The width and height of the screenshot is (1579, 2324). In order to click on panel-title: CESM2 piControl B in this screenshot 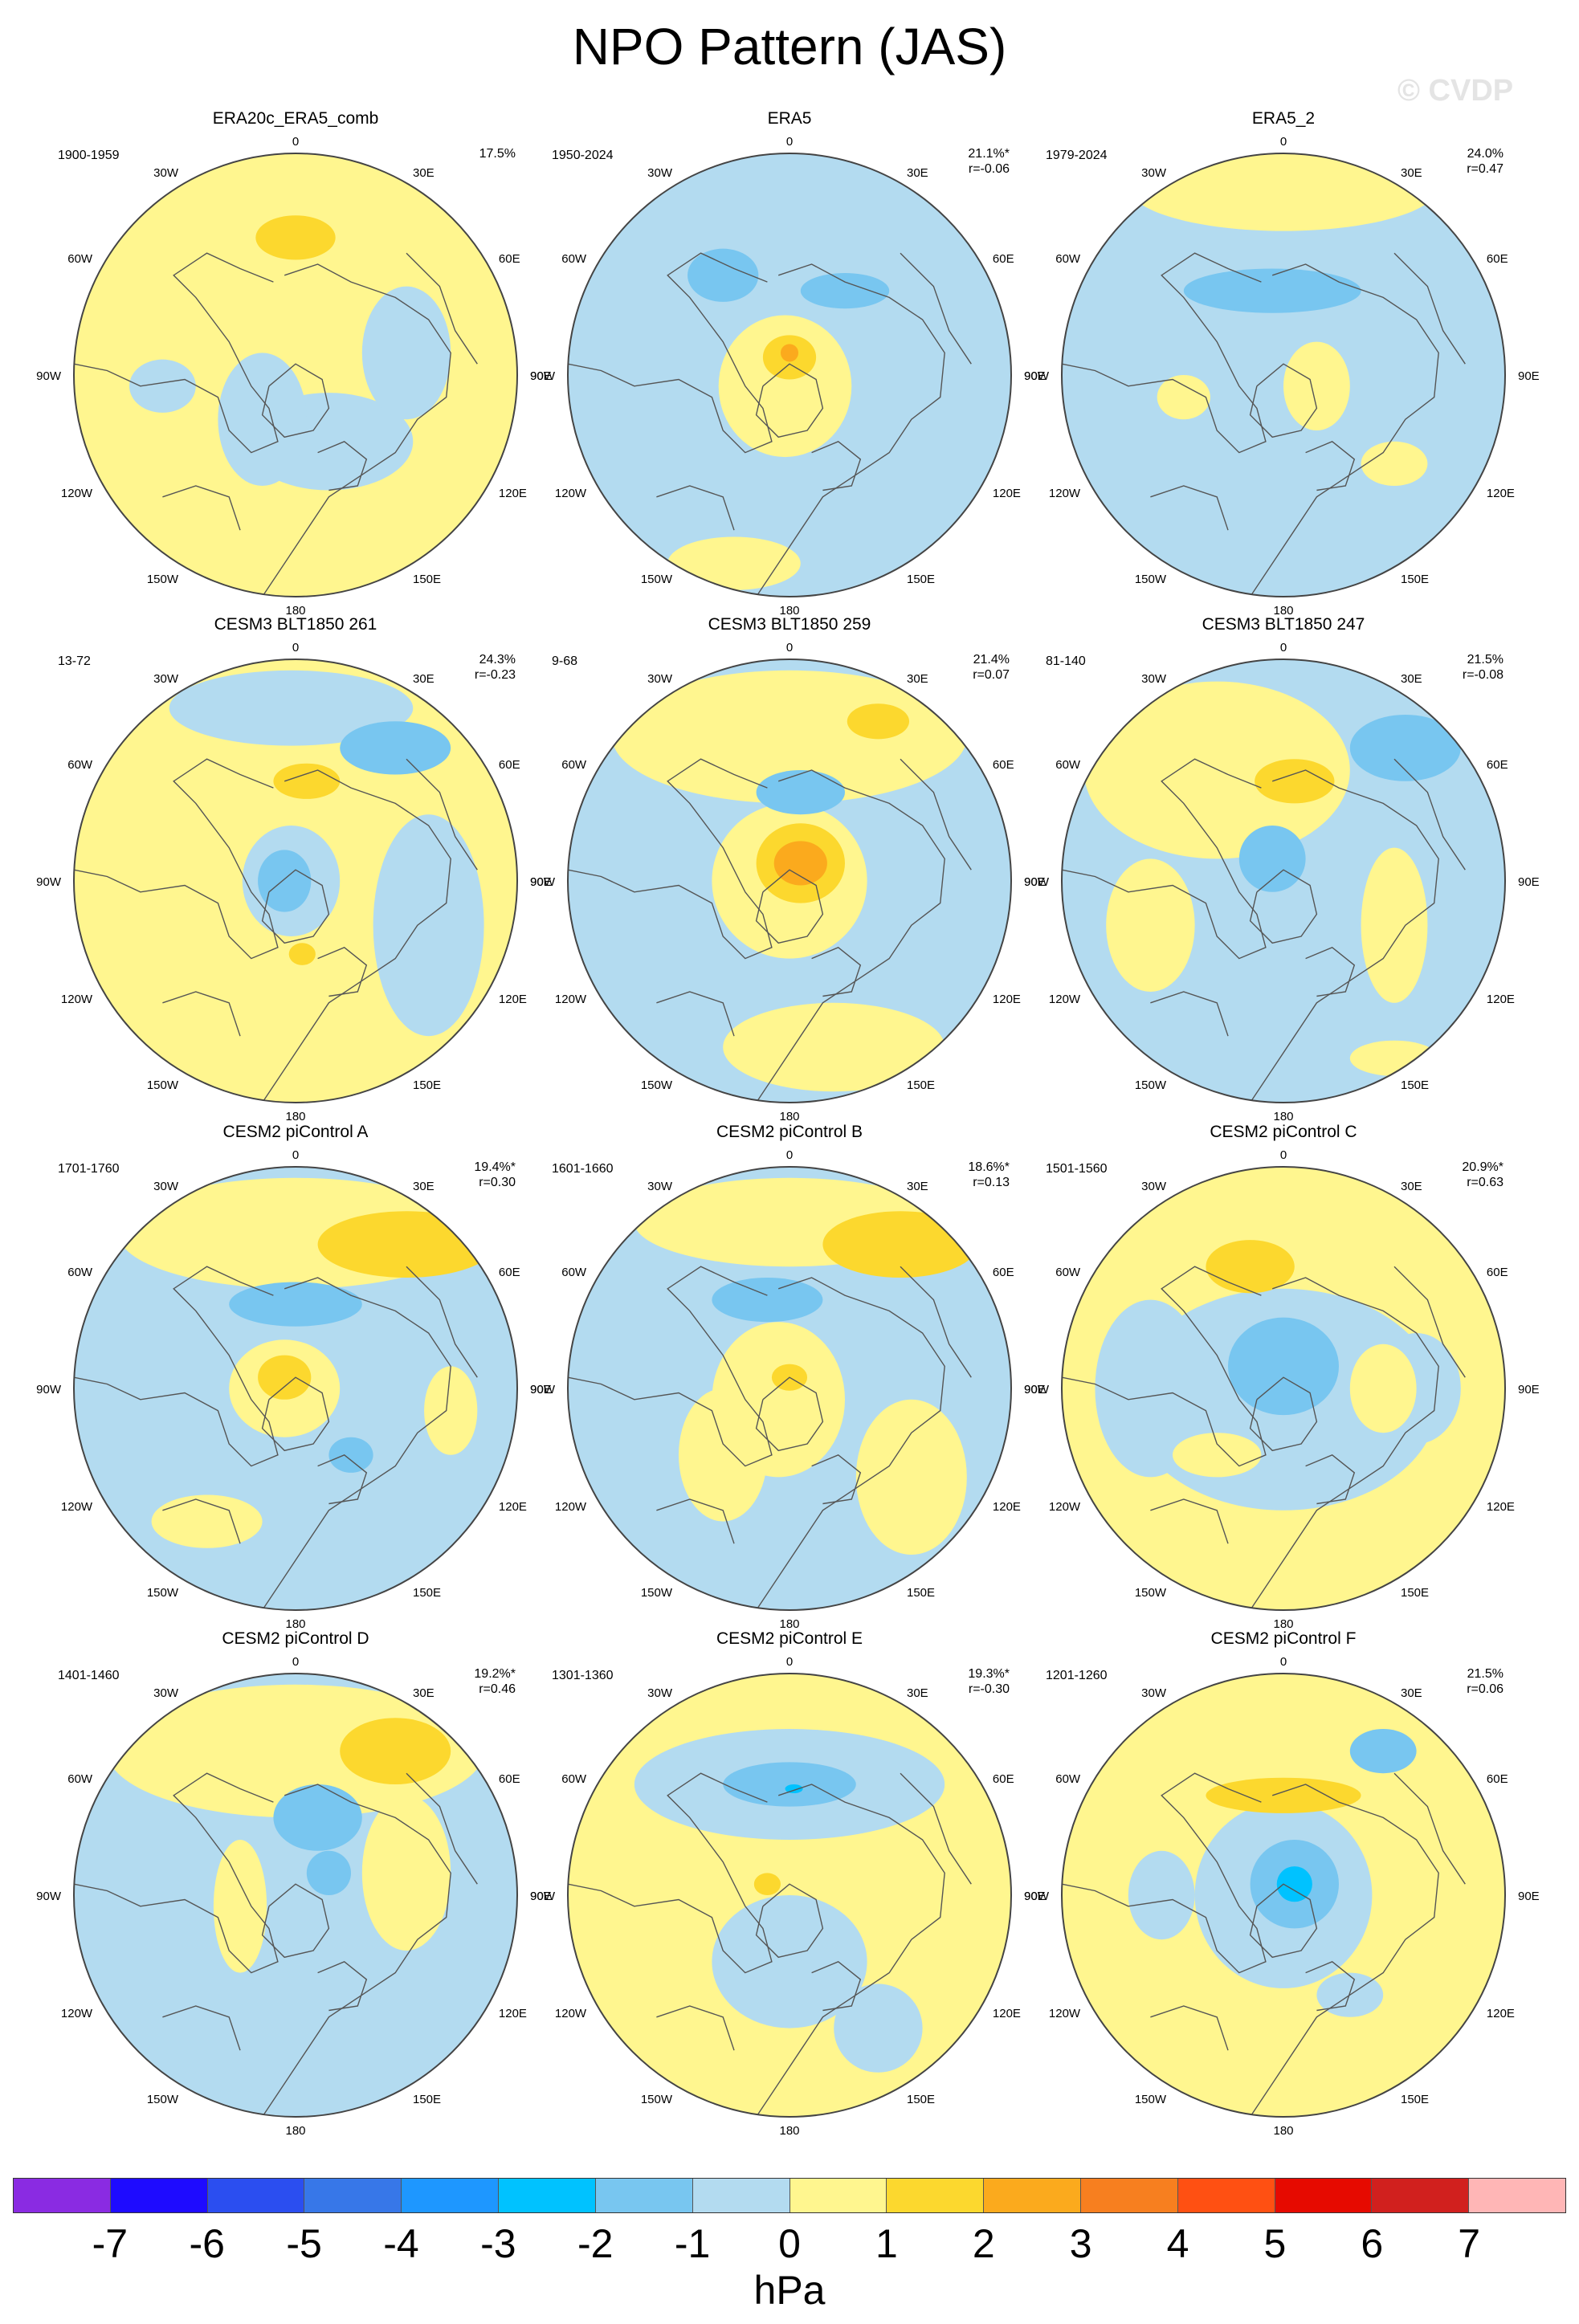, I will do `click(789, 1132)`.